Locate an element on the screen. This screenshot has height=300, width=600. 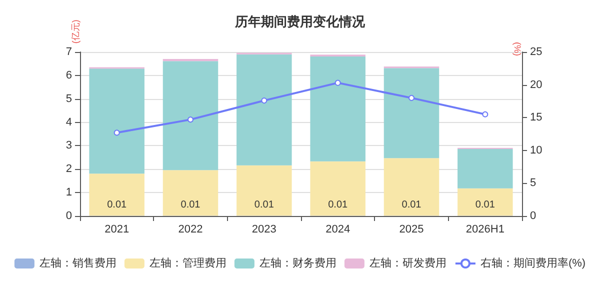
x-tick-label: 2022 is located at coordinates (190, 230).